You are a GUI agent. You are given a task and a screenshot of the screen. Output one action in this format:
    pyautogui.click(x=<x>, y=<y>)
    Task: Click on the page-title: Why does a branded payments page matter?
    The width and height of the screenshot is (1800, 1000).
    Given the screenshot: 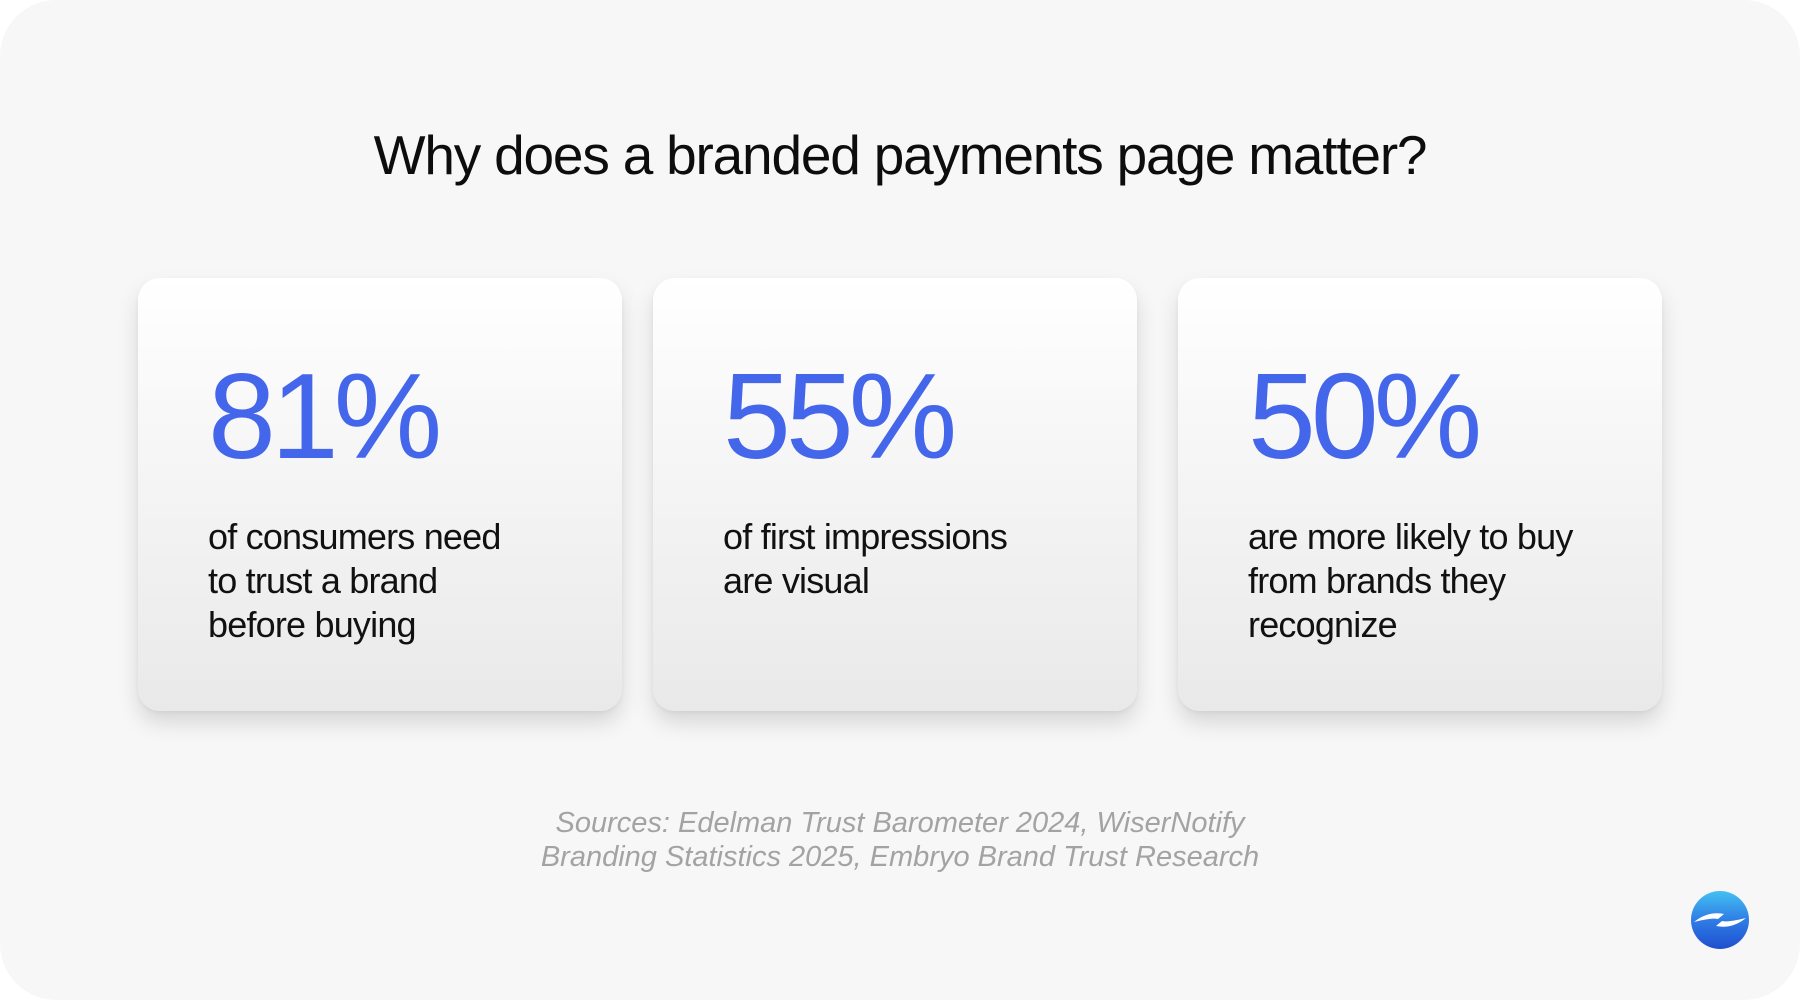 What is the action you would take?
    pyautogui.click(x=900, y=155)
    